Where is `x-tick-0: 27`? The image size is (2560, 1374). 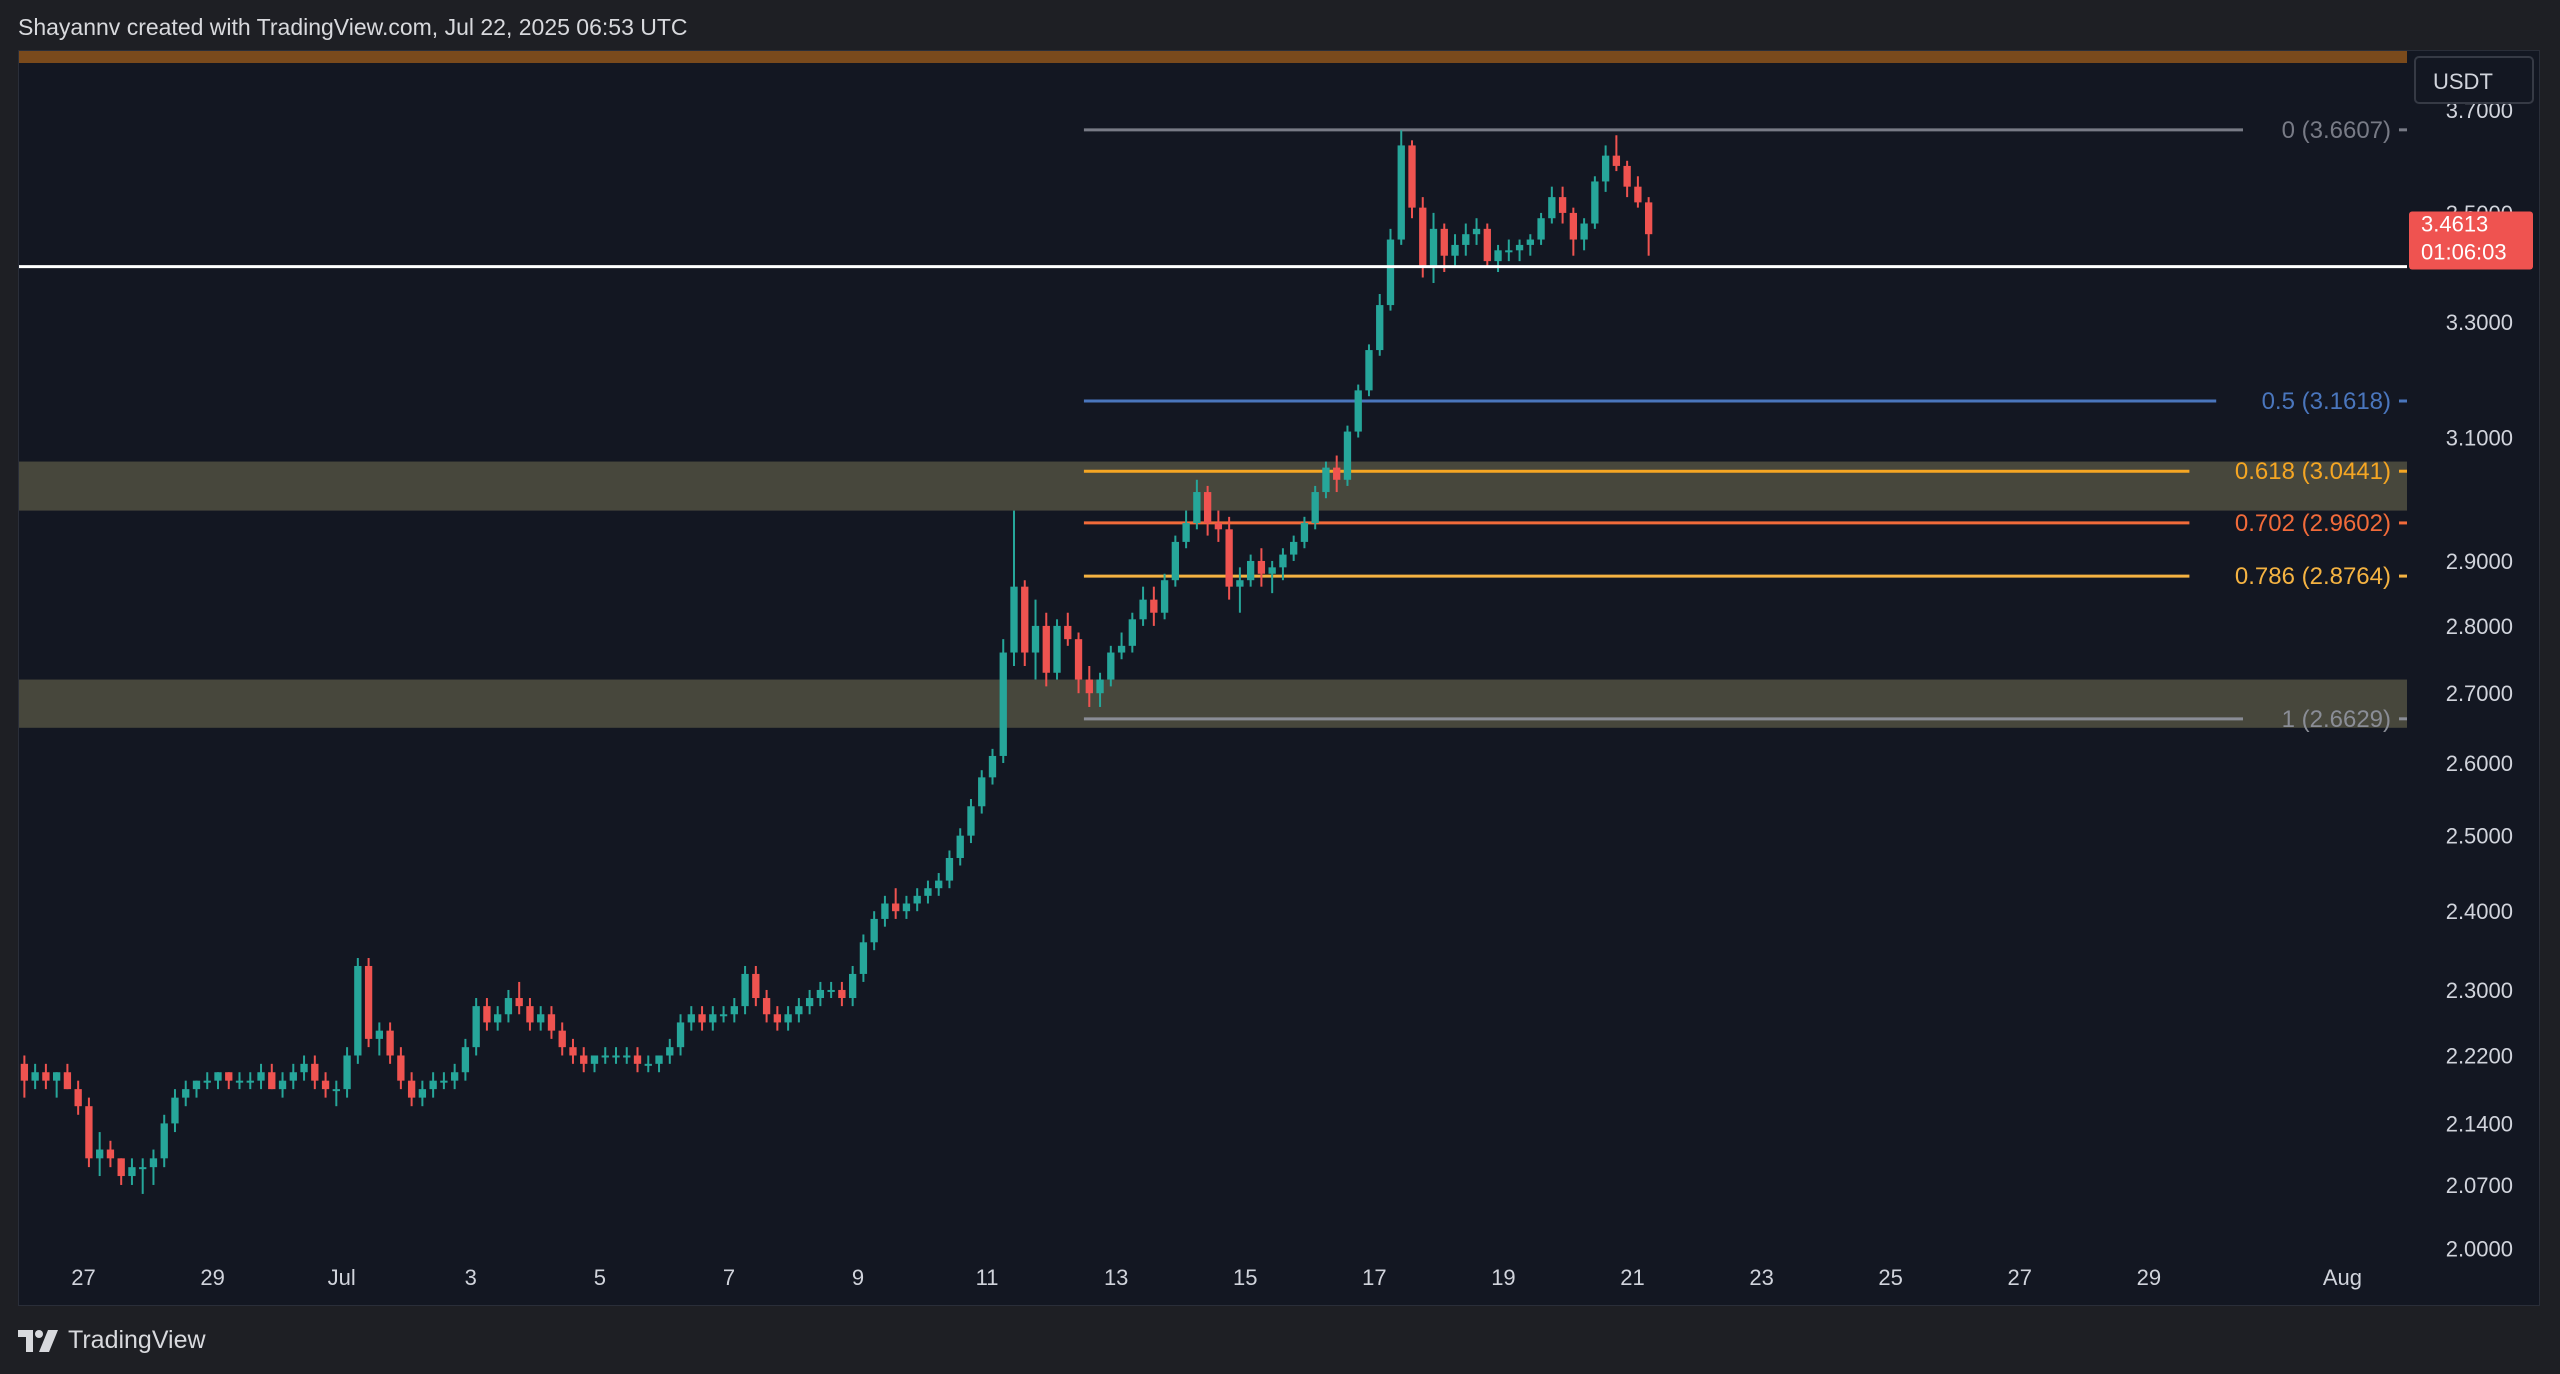
x-tick-0: 27 is located at coordinates (83, 1277).